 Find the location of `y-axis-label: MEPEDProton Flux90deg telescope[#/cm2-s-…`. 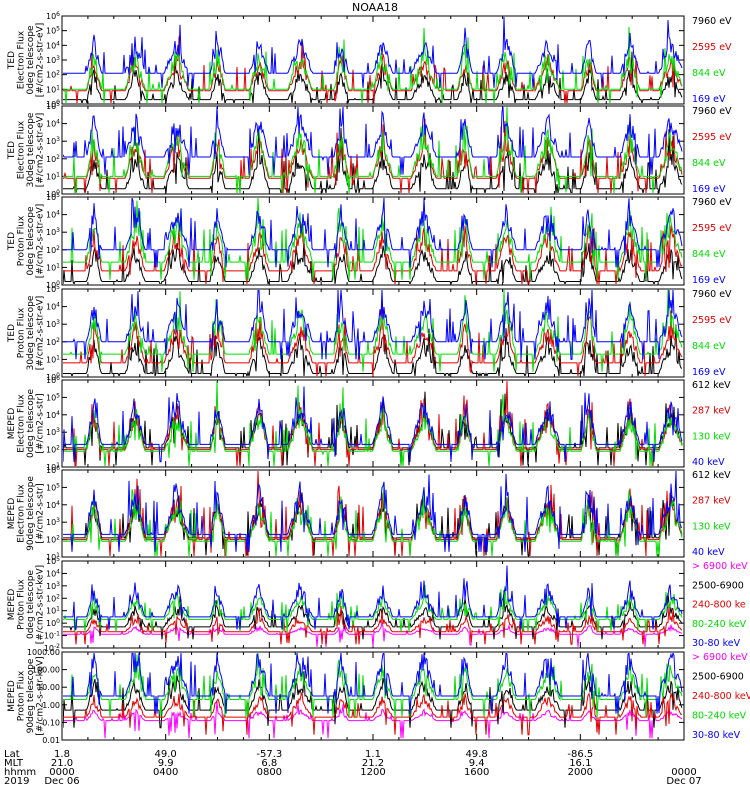

y-axis-label: MEPEDProton Flux90deg telescope[#/cm2-s-… is located at coordinates (26, 695).